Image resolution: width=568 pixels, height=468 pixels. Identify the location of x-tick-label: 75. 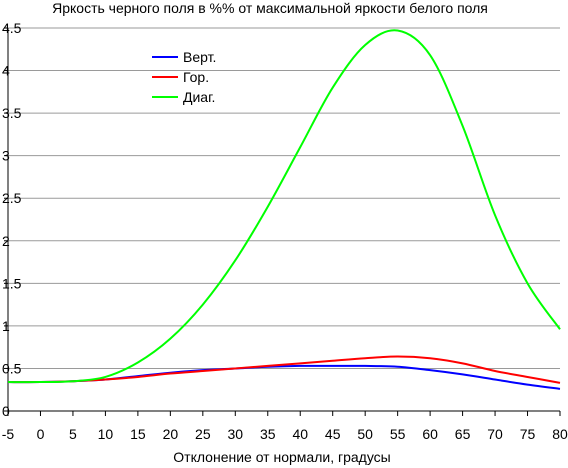
(528, 434).